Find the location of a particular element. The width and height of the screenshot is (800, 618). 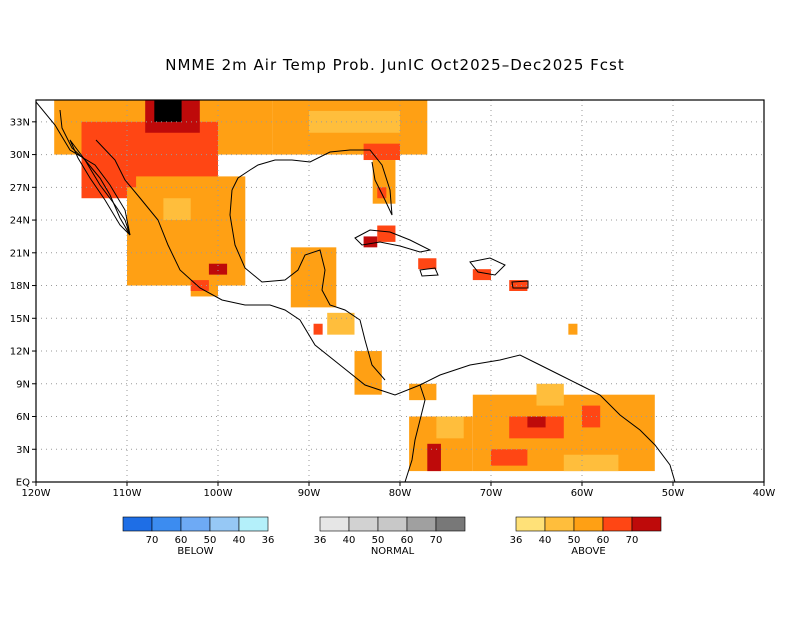

x-tick-label: 70W is located at coordinates (491, 493).